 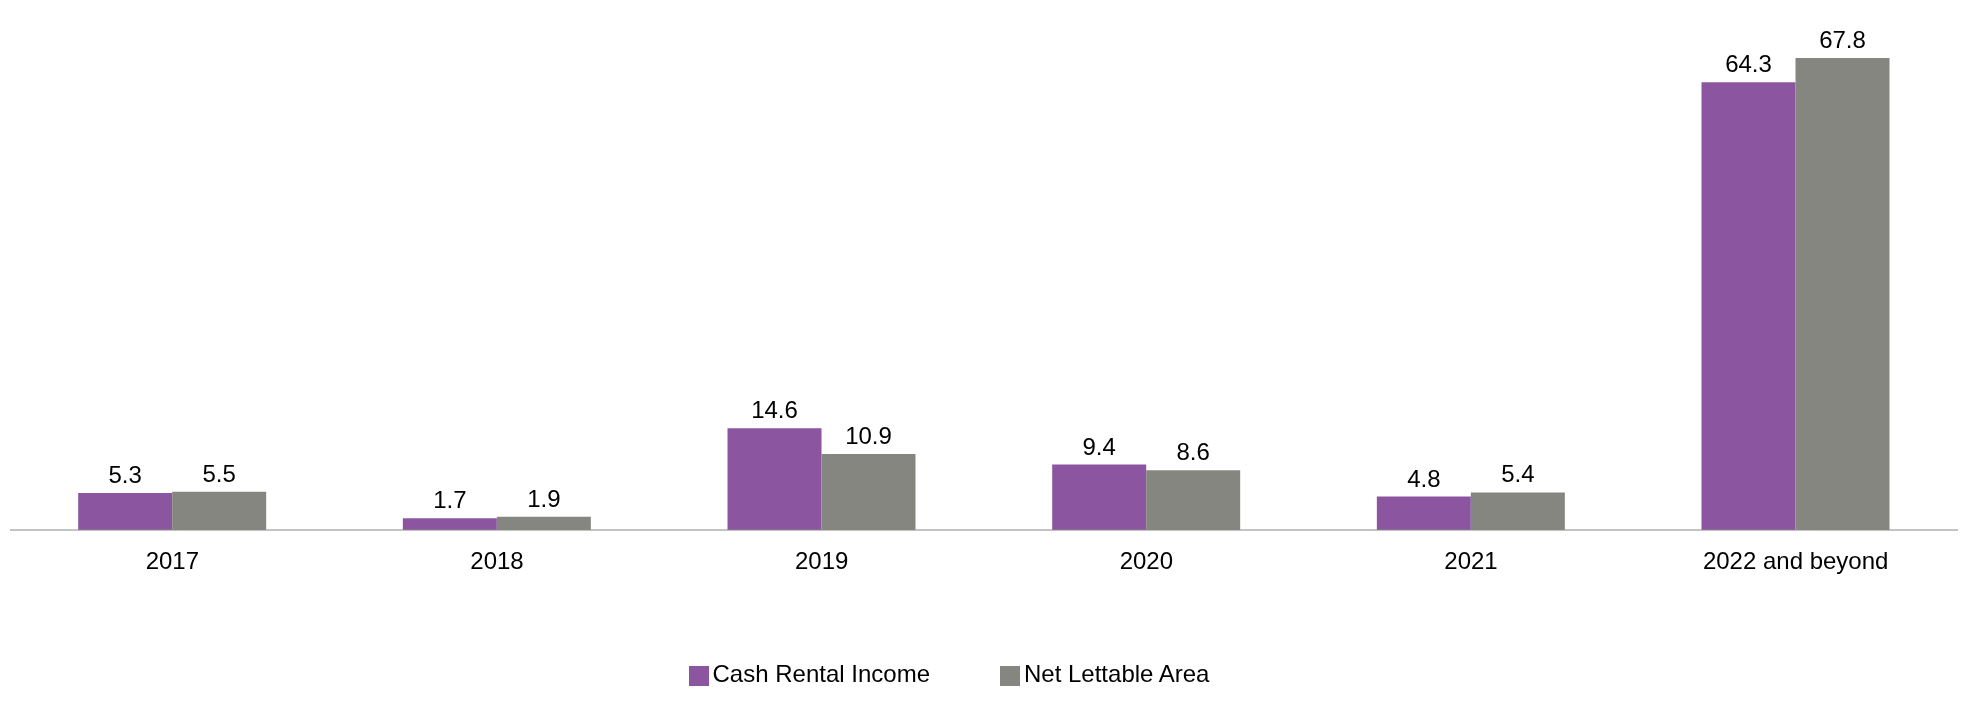 What do you see at coordinates (1748, 64) in the screenshot?
I see `data-label: 64.3` at bounding box center [1748, 64].